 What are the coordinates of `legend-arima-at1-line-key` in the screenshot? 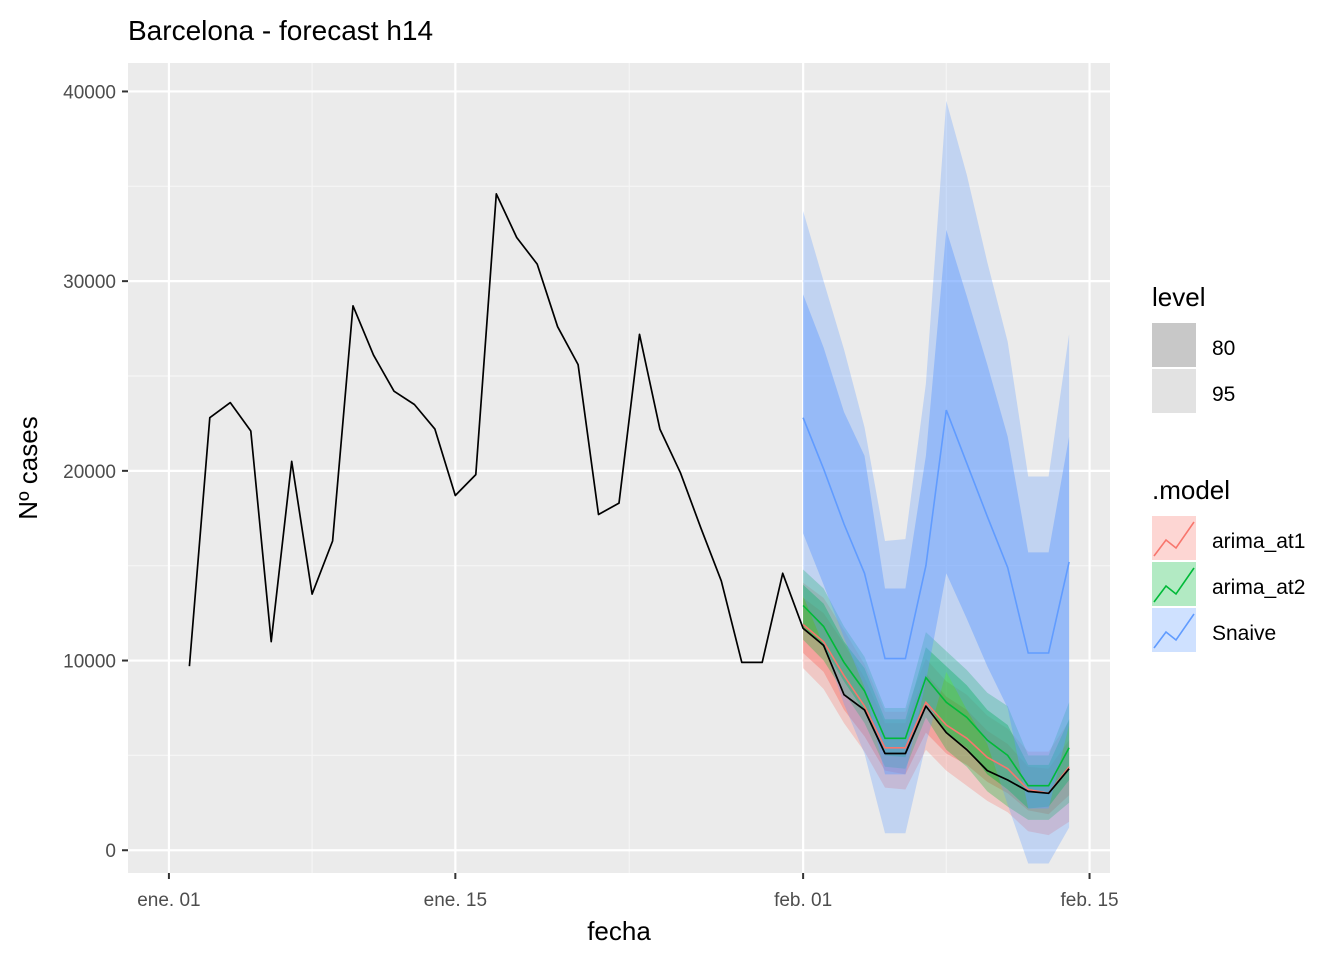 It's located at (1174, 539).